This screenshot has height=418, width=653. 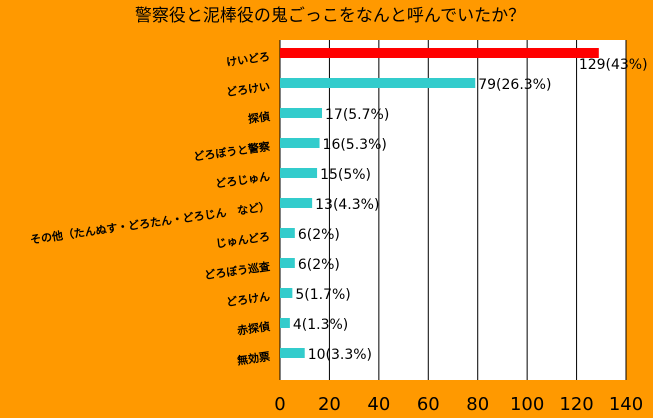 What do you see at coordinates (253, 358) in the screenshot?
I see `y-tick-label: 無効票` at bounding box center [253, 358].